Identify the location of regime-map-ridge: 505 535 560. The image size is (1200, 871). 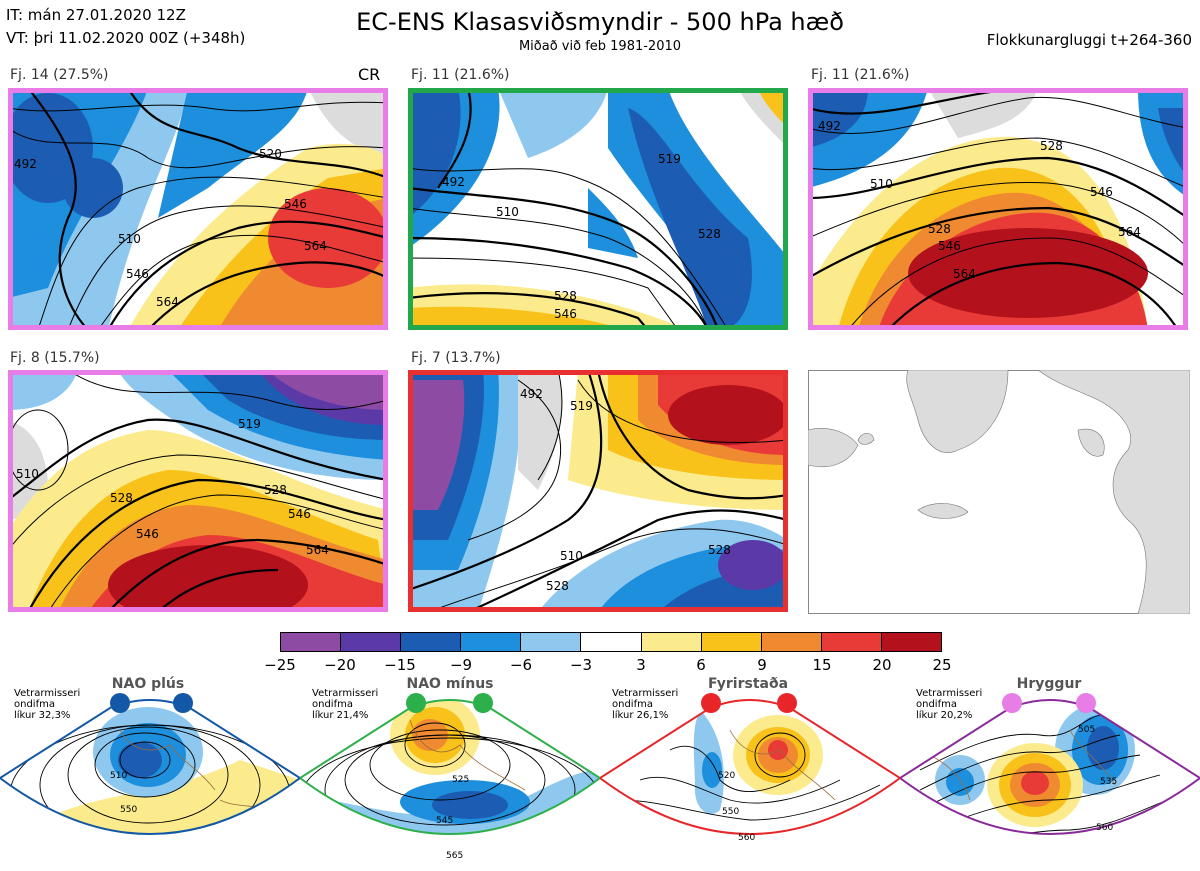
(1050, 767).